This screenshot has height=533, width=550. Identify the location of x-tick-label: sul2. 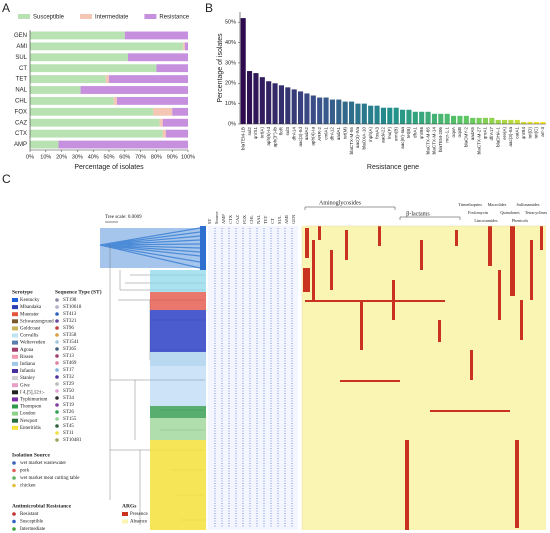
(249, 131).